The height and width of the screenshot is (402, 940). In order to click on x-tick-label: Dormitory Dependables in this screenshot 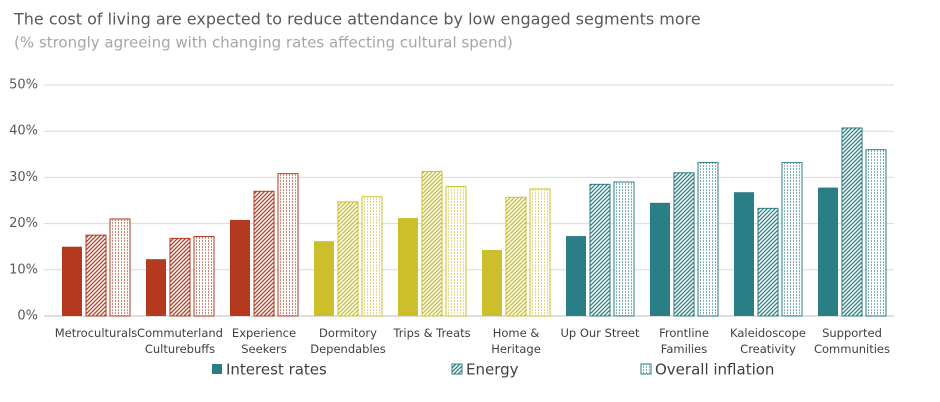, I will do `click(348, 341)`.